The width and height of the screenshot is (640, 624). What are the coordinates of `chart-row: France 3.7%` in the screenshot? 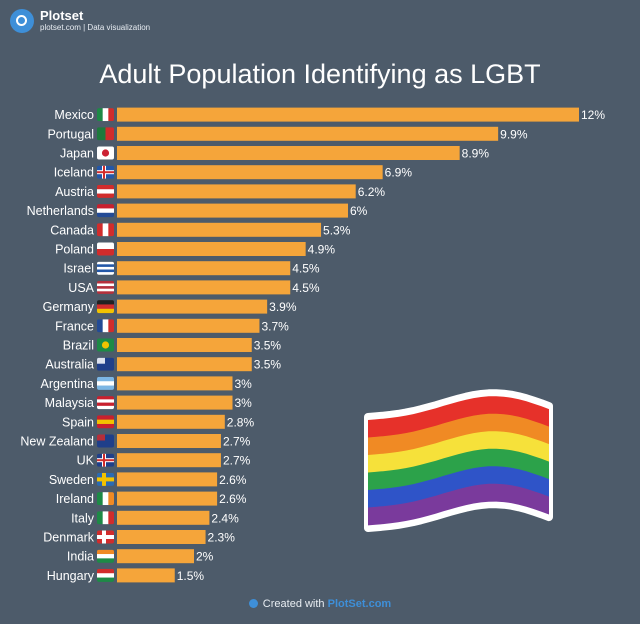 It's located at (172, 325).